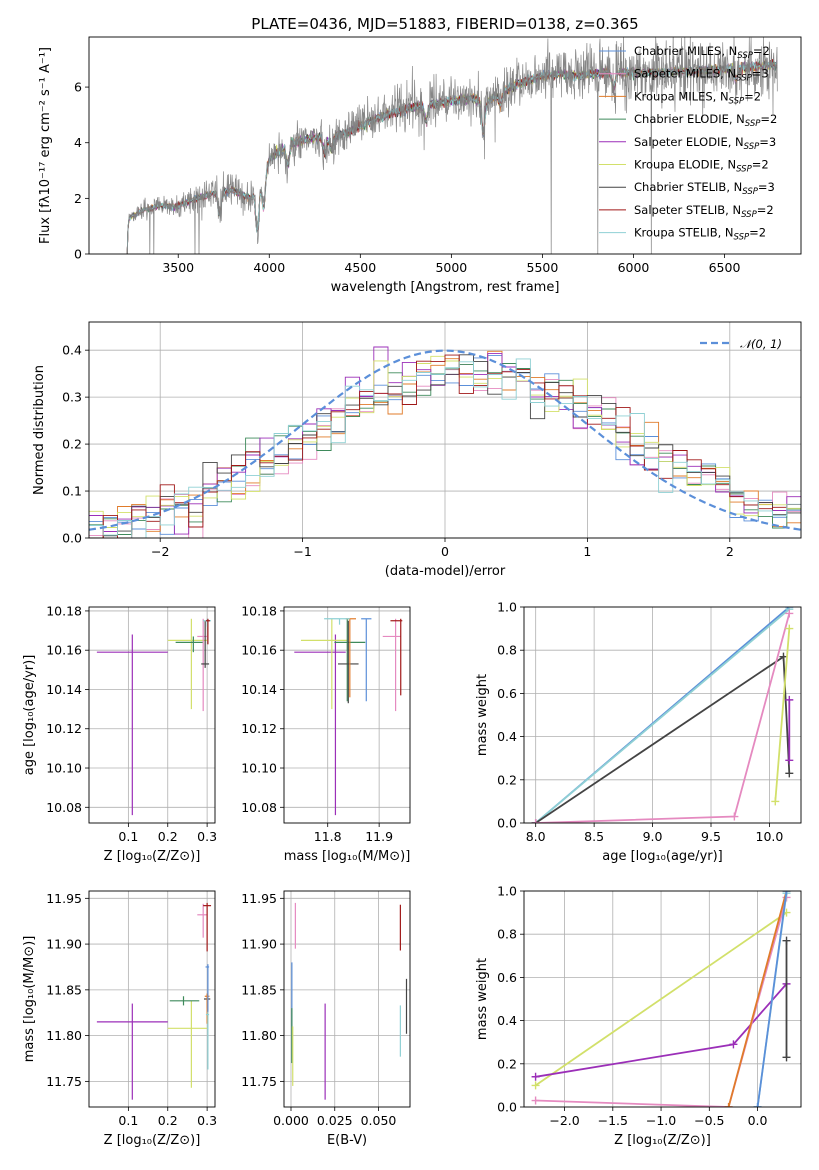 The height and width of the screenshot is (1170, 819). Describe the element at coordinates (132, 725) in the screenshot. I see `errorbar-point-salpeter-elodie` at that location.